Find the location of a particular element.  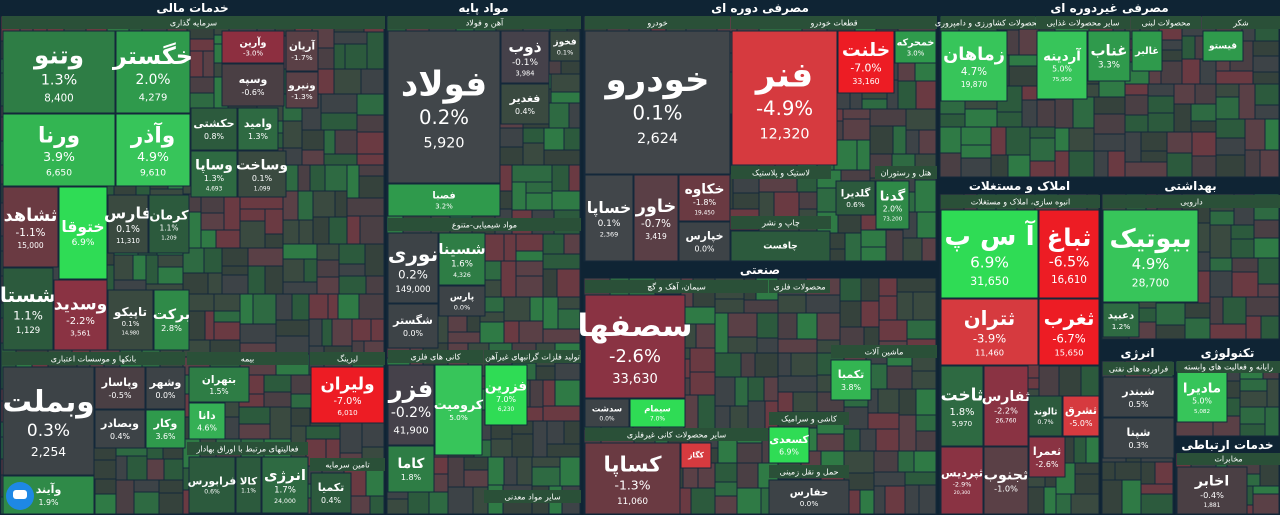

stock-name: فصبا is located at coordinates (443, 196).